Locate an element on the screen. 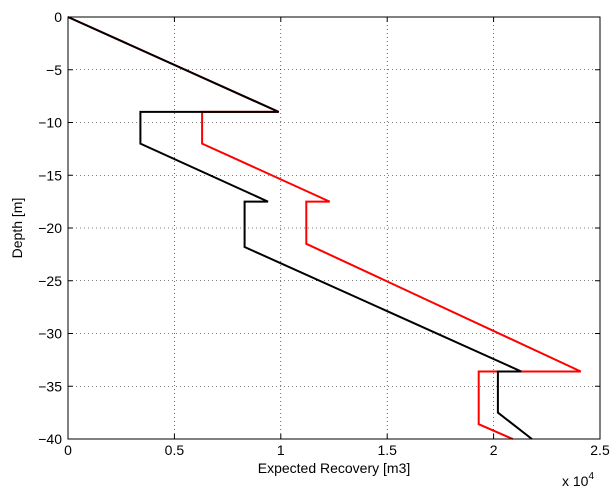 Image resolution: width=616 pixels, height=491 pixels. x-tick-label: 2 is located at coordinates (494, 450).